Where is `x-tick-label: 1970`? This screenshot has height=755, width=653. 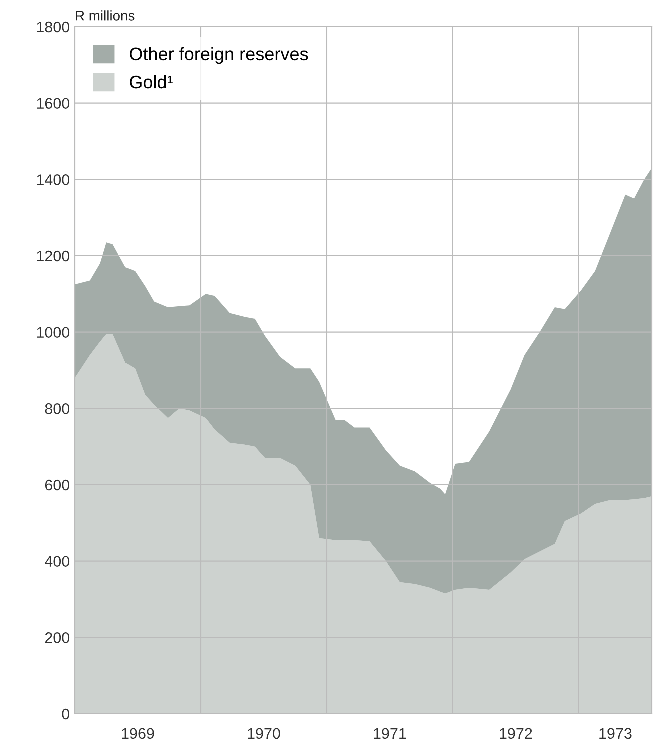
x-tick-label: 1970 is located at coordinates (264, 734).